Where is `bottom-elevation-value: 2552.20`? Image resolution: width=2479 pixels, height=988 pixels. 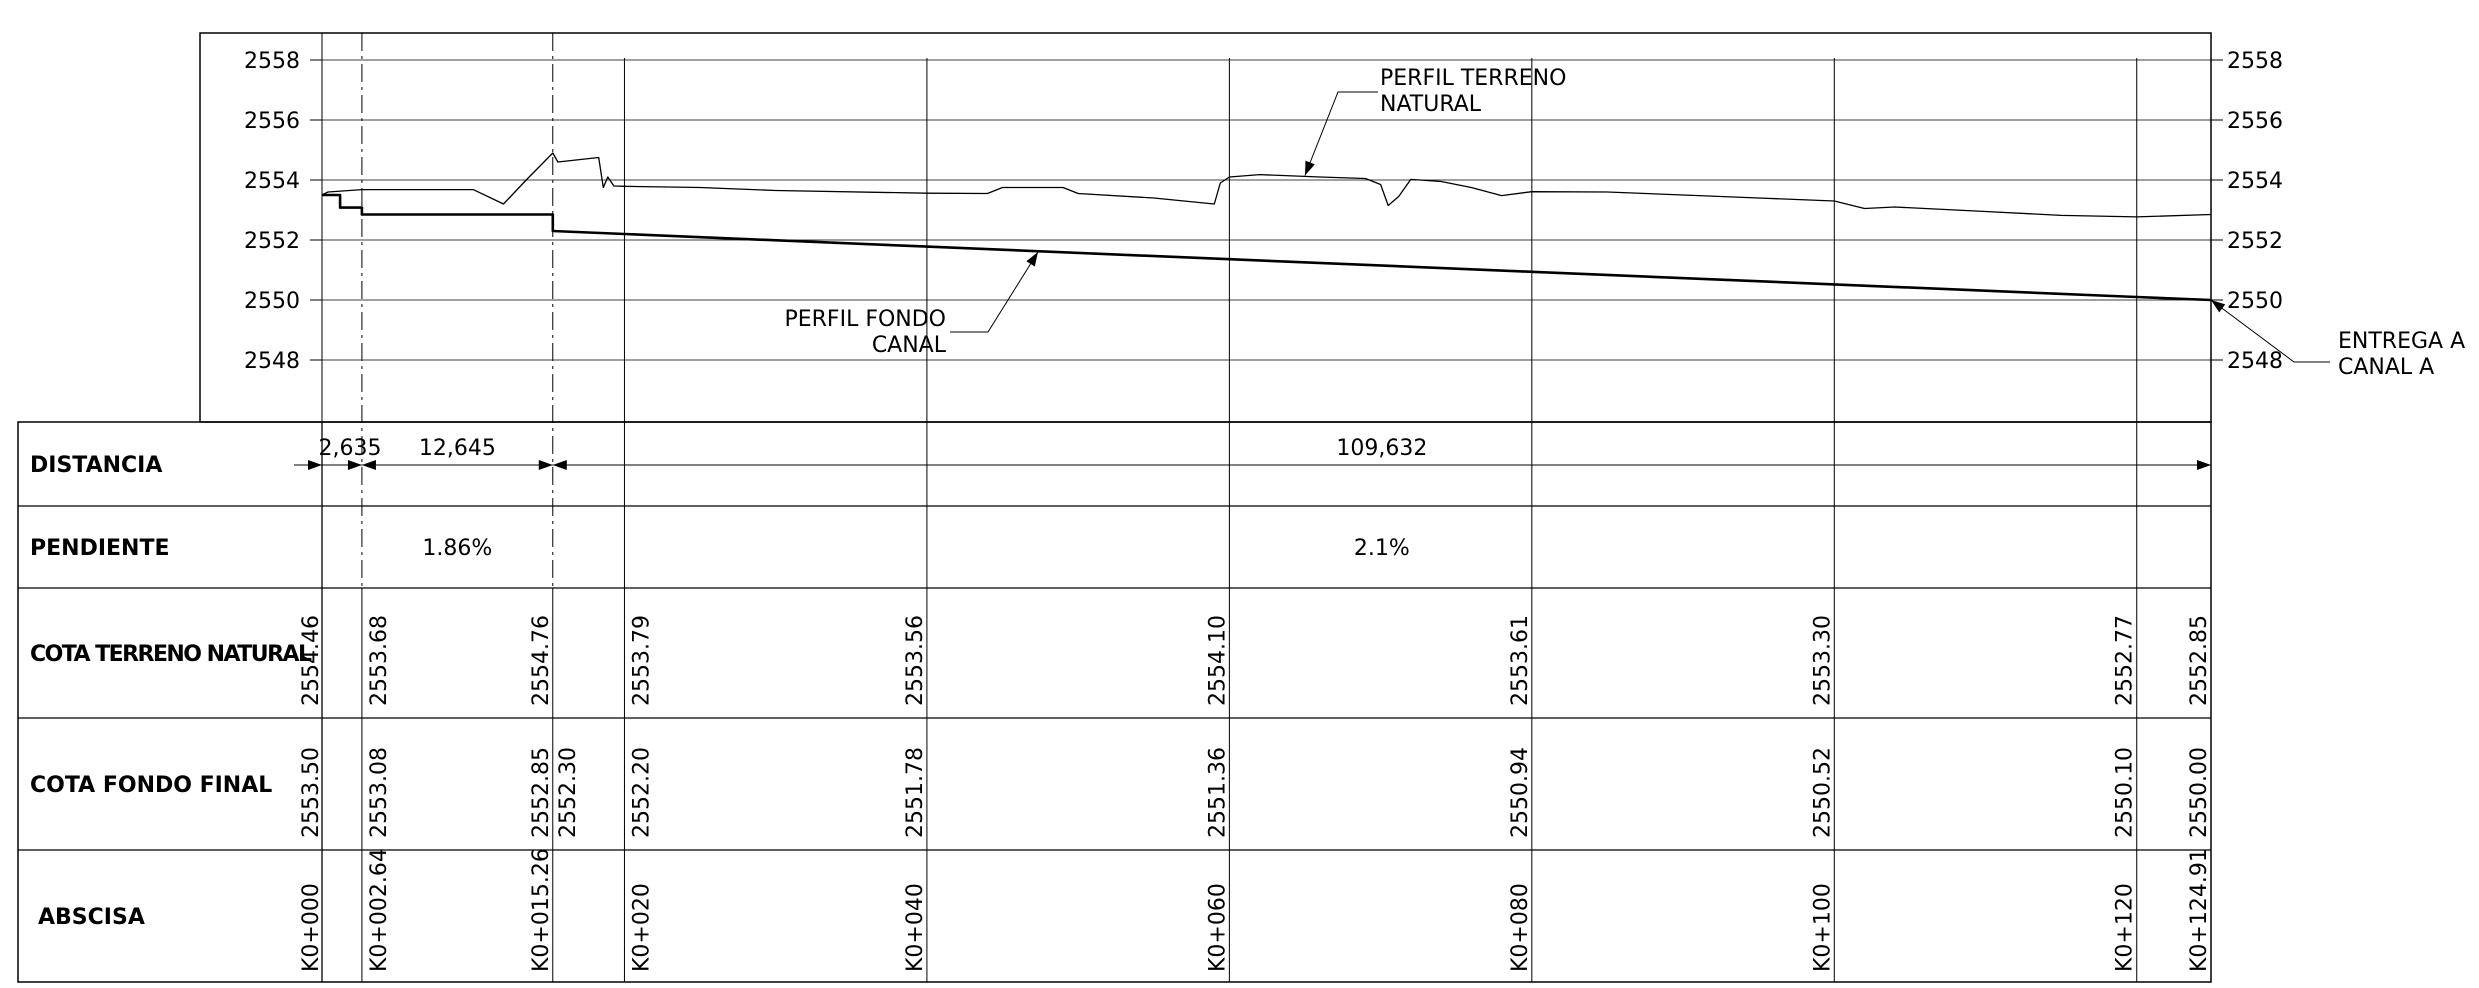 bottom-elevation-value: 2552.20 is located at coordinates (641, 792).